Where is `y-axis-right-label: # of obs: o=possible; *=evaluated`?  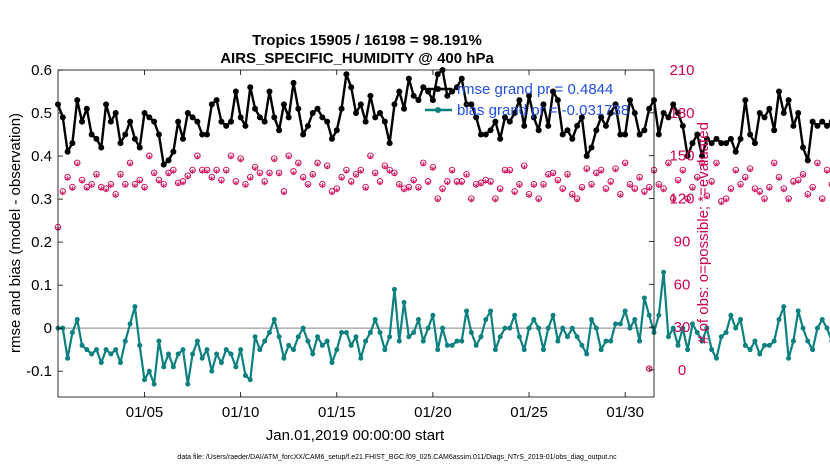 y-axis-right-label: # of obs: o=possible; *=evaluated is located at coordinates (703, 233).